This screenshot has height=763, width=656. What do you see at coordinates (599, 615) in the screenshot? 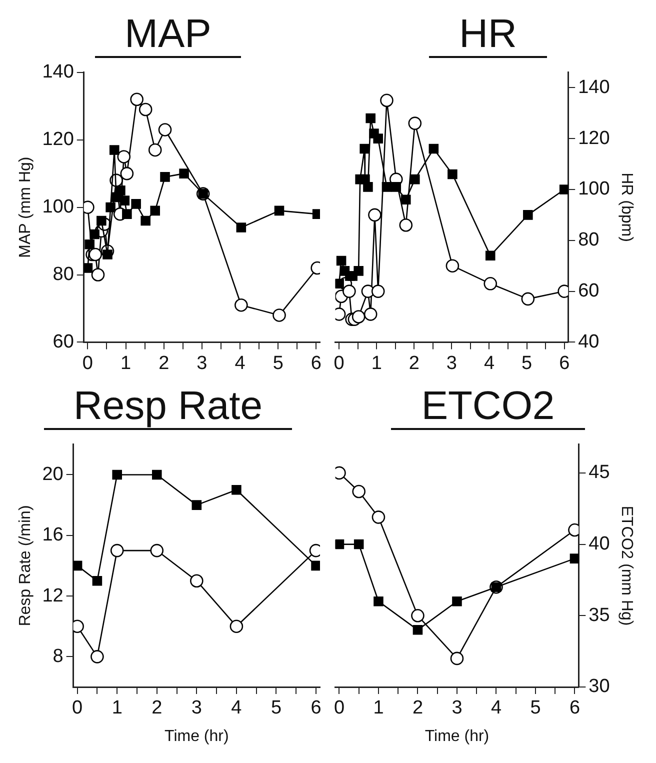
I see `y2-tick-label: 35` at bounding box center [599, 615].